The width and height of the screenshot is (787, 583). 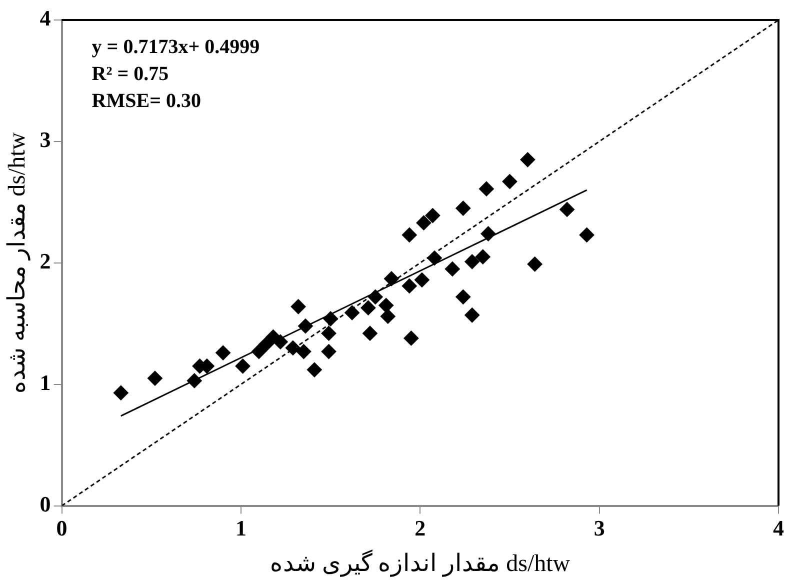 I want to click on y-tick-label: 2, so click(x=45, y=261).